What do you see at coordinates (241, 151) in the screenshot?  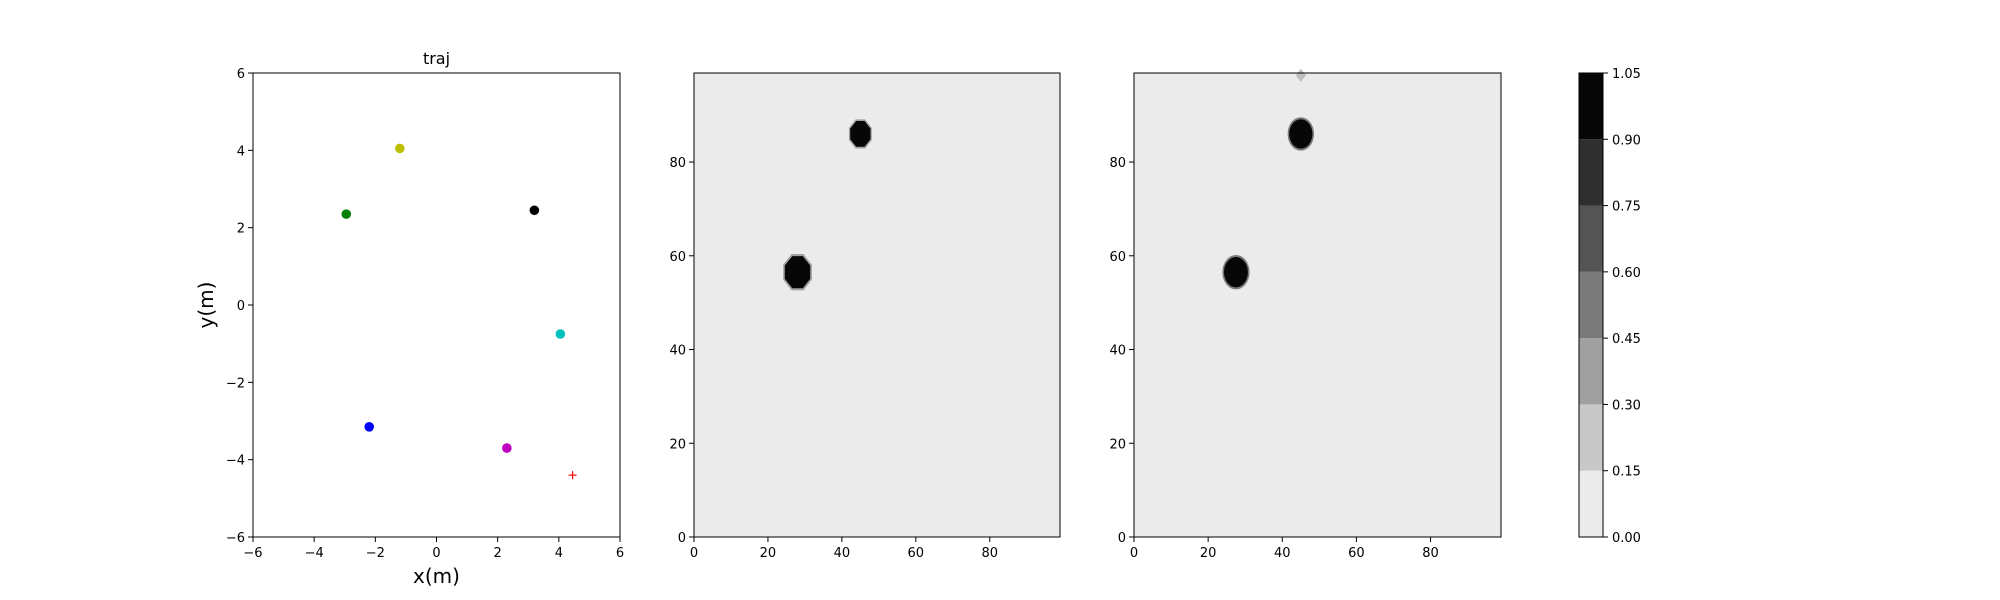 I see `traj-y-tick-label: 4` at bounding box center [241, 151].